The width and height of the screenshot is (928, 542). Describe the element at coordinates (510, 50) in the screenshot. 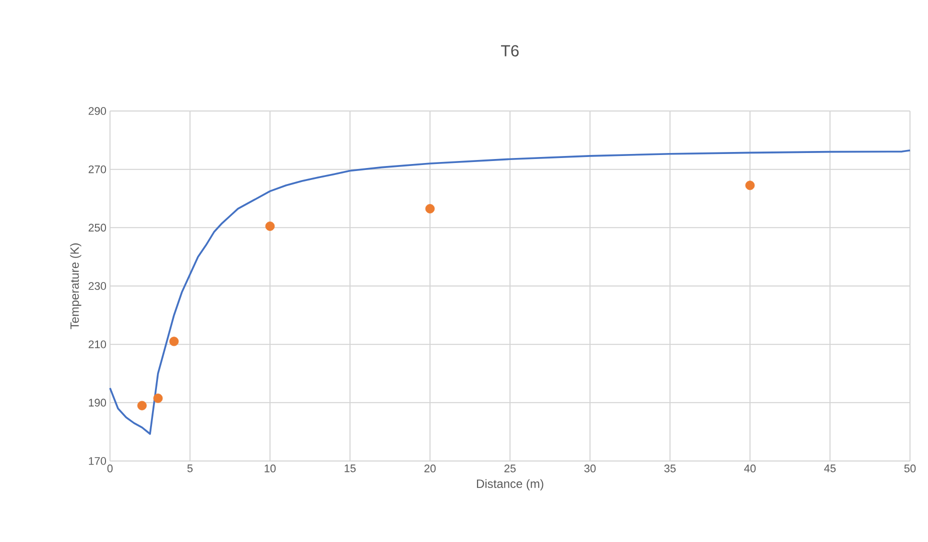

I see `chart-title: T6` at that location.